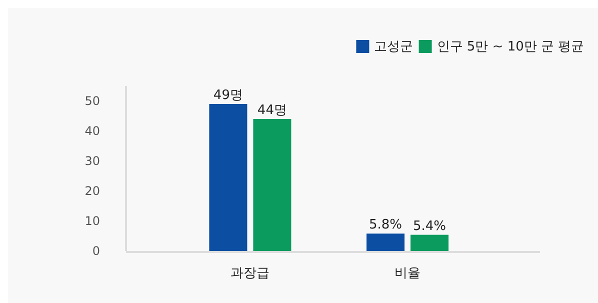 This screenshot has height=303, width=598. Describe the element at coordinates (92, 221) in the screenshot. I see `y-tick-label: 10` at that location.